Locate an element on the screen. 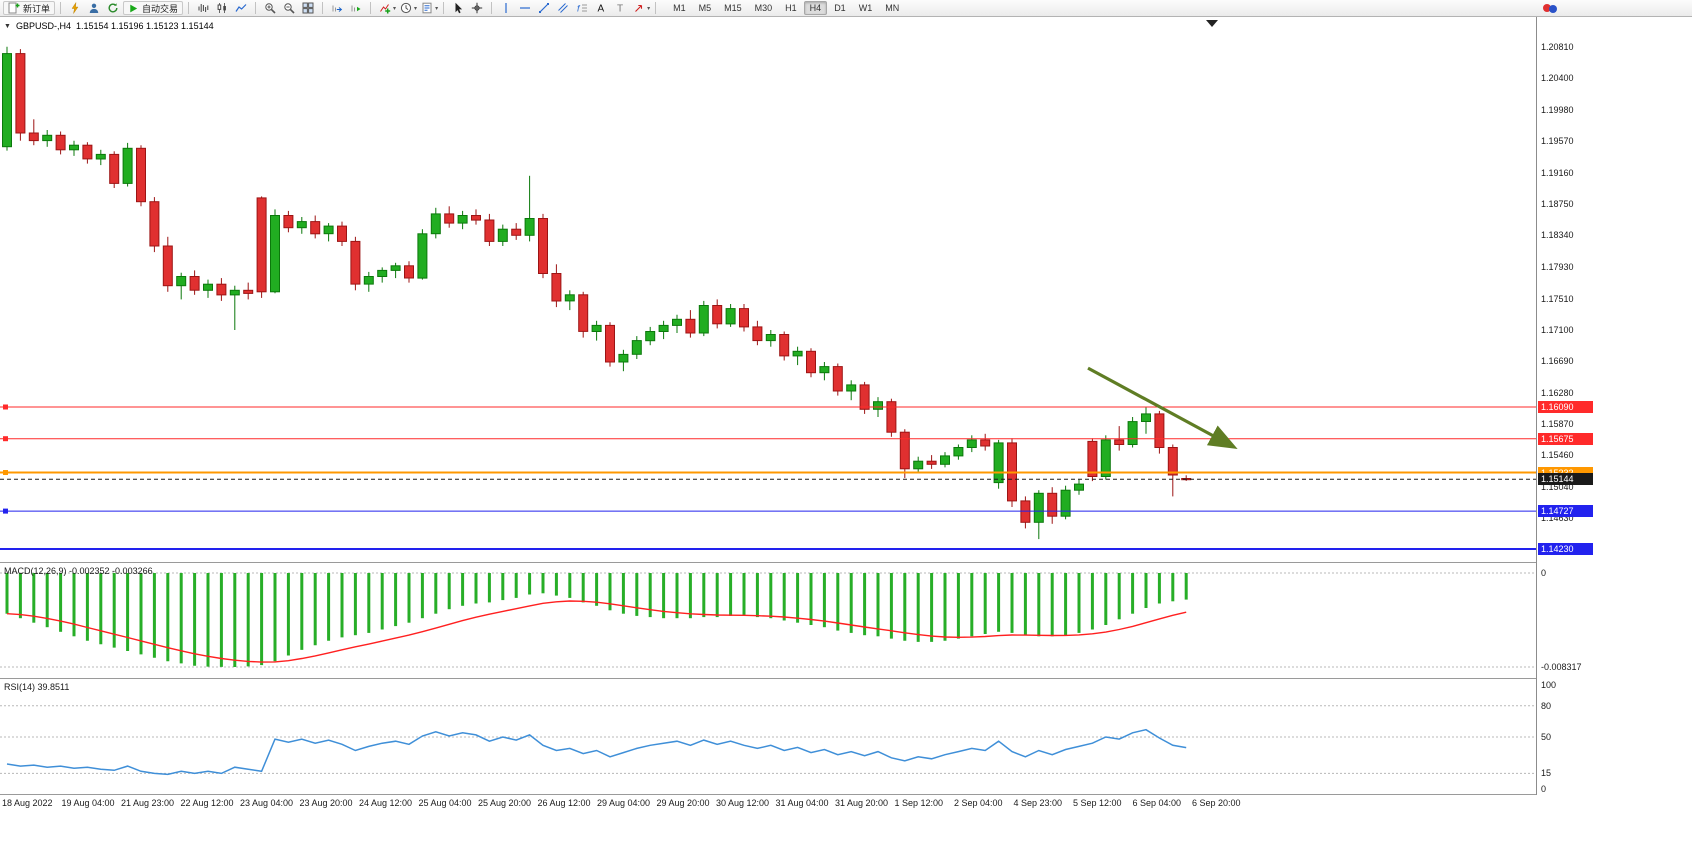 This screenshot has width=1692, height=842. price-axis-label: 1.16690 is located at coordinates (1557, 361).